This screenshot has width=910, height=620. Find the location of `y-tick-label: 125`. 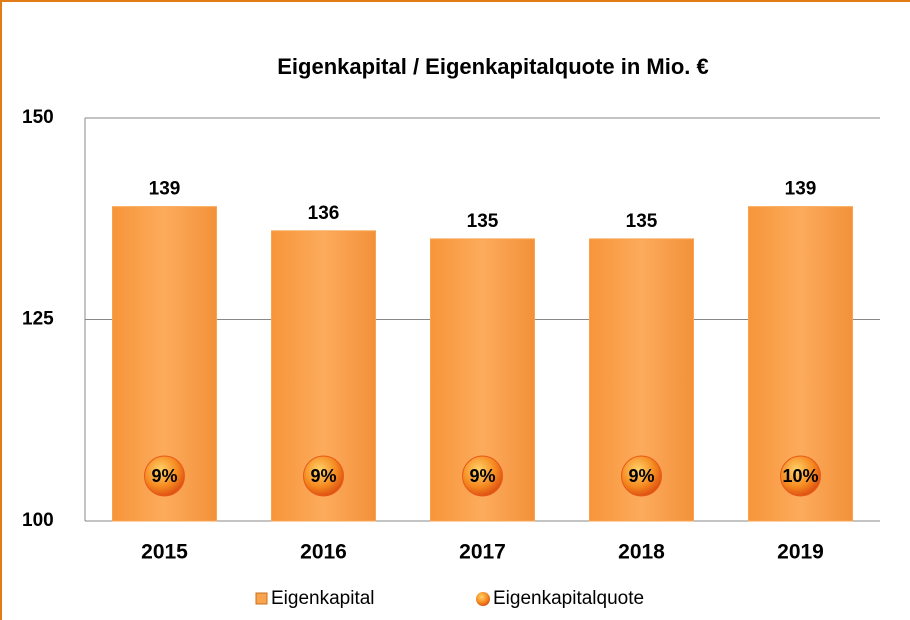

y-tick-label: 125 is located at coordinates (38, 319).